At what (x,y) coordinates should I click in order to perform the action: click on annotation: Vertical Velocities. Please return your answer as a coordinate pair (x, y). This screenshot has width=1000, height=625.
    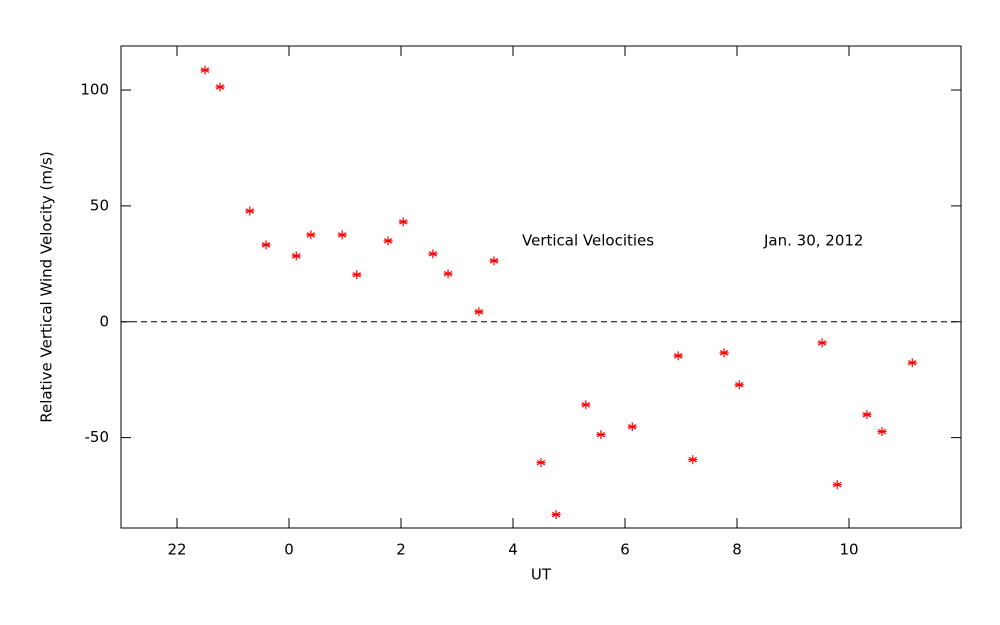
    Looking at the image, I should click on (588, 241).